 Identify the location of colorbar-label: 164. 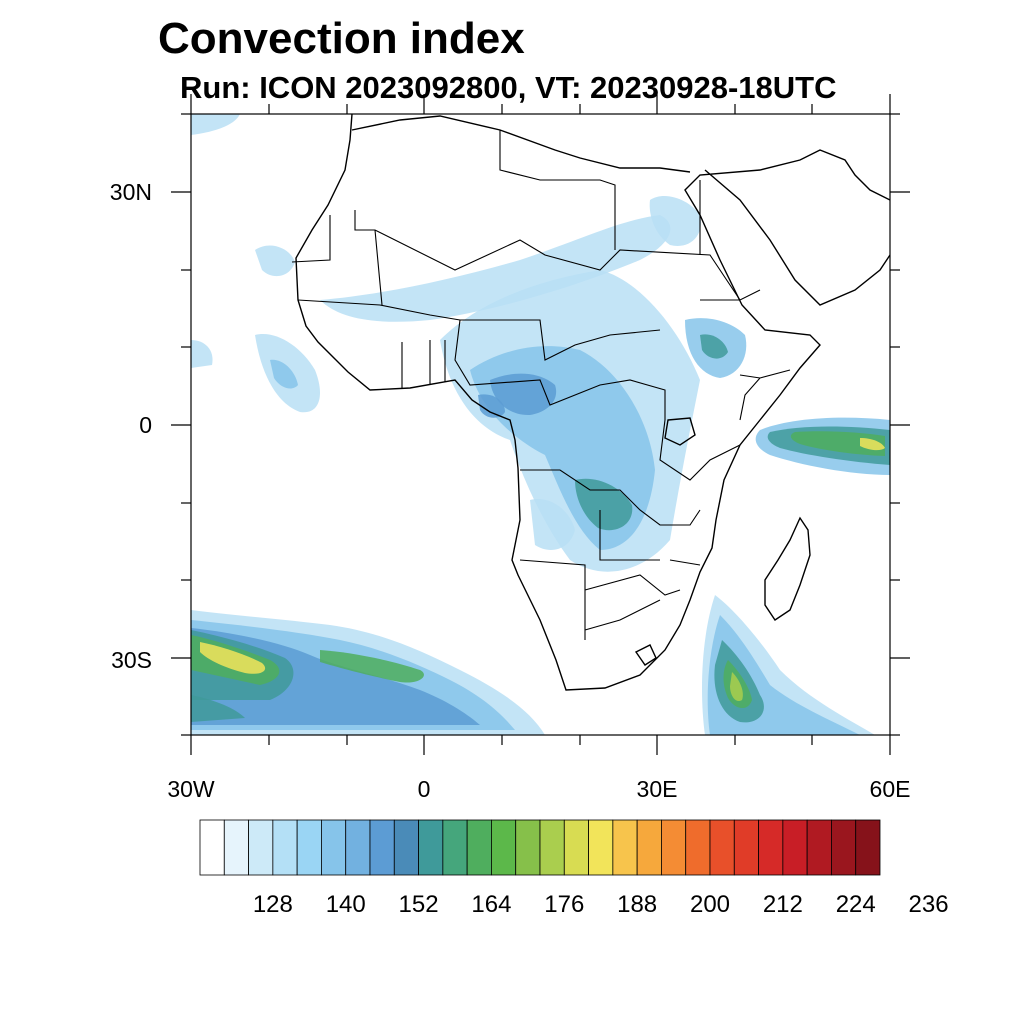
(491, 904).